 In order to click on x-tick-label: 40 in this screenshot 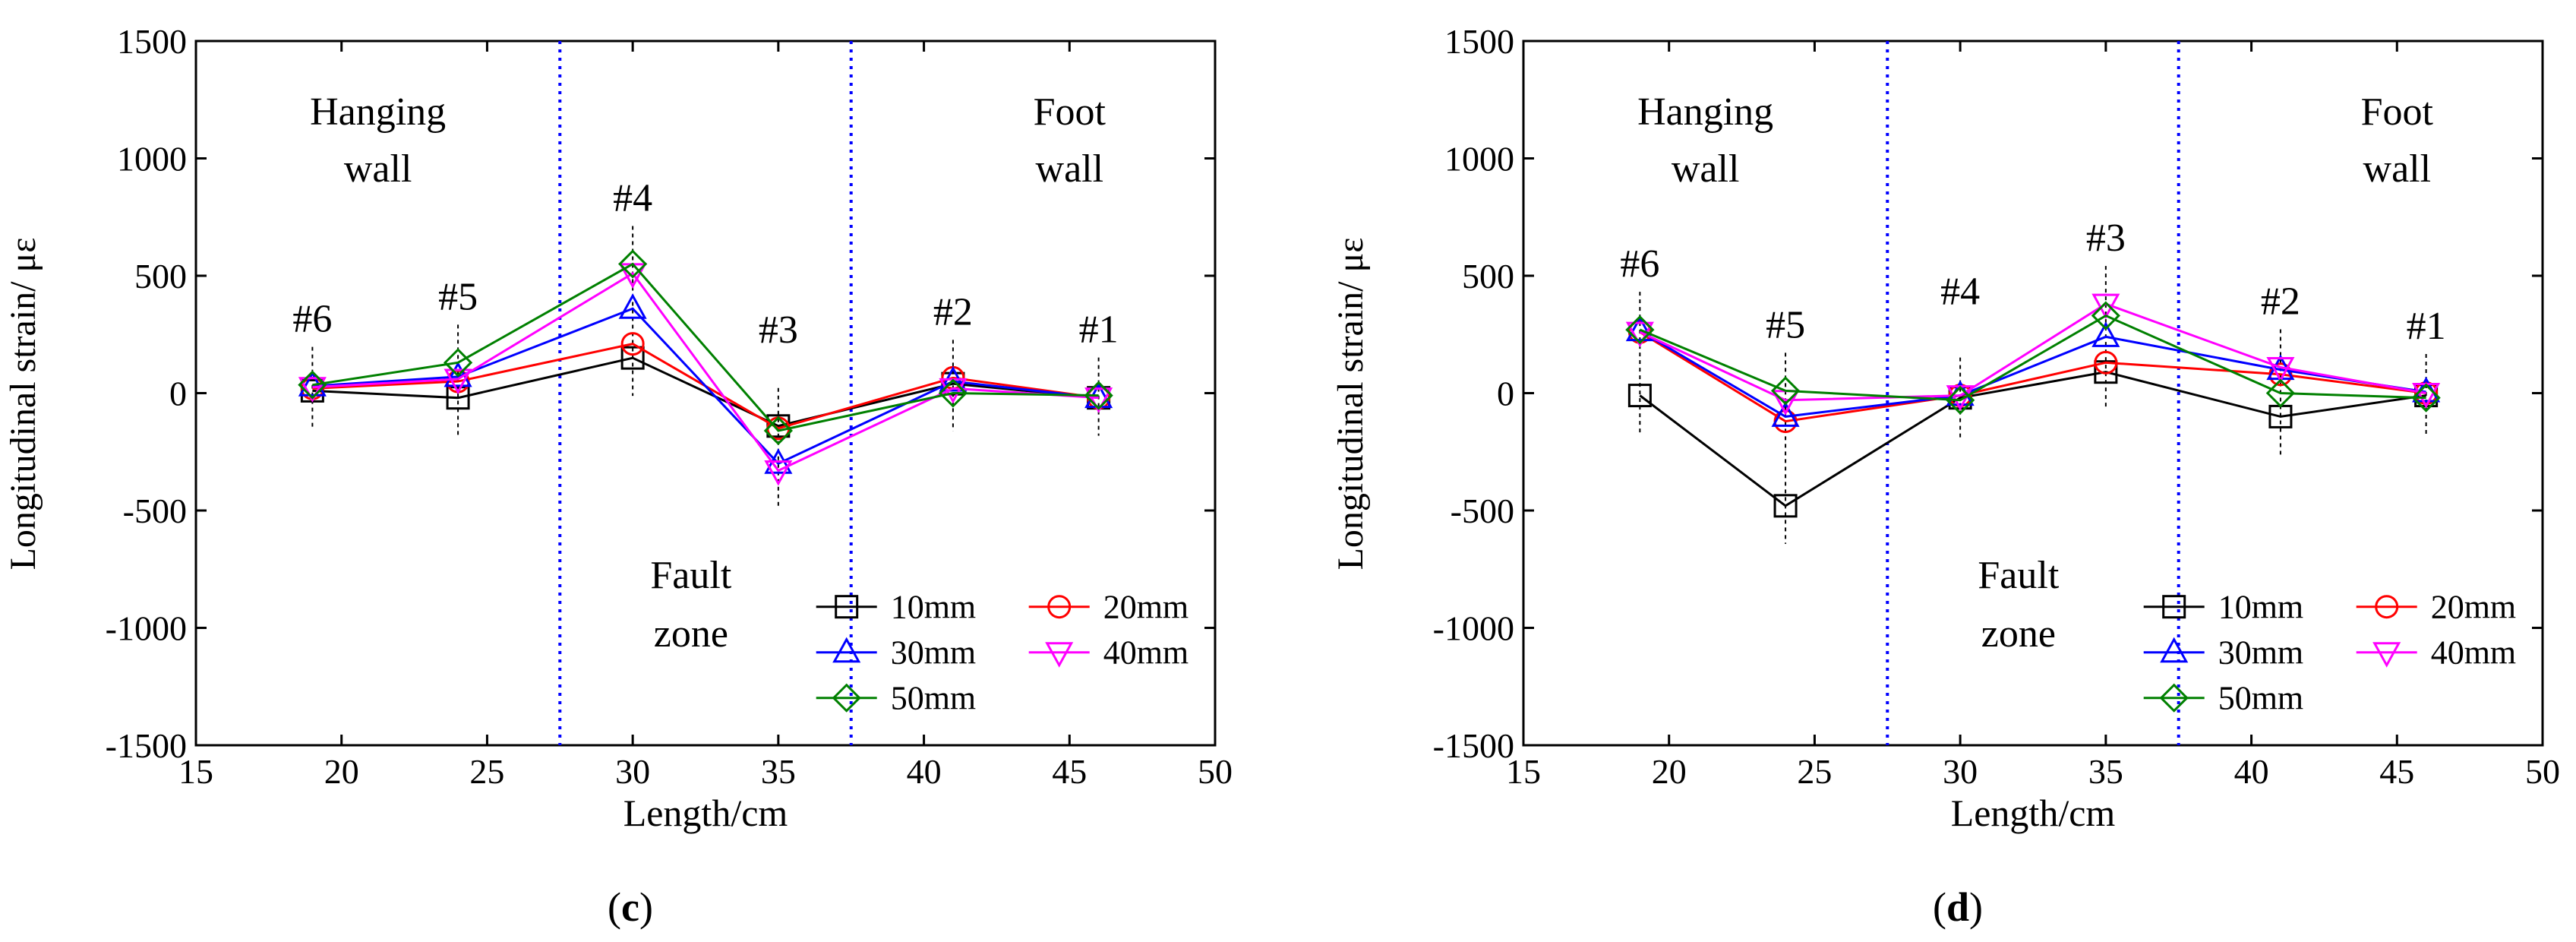, I will do `click(2251, 771)`.